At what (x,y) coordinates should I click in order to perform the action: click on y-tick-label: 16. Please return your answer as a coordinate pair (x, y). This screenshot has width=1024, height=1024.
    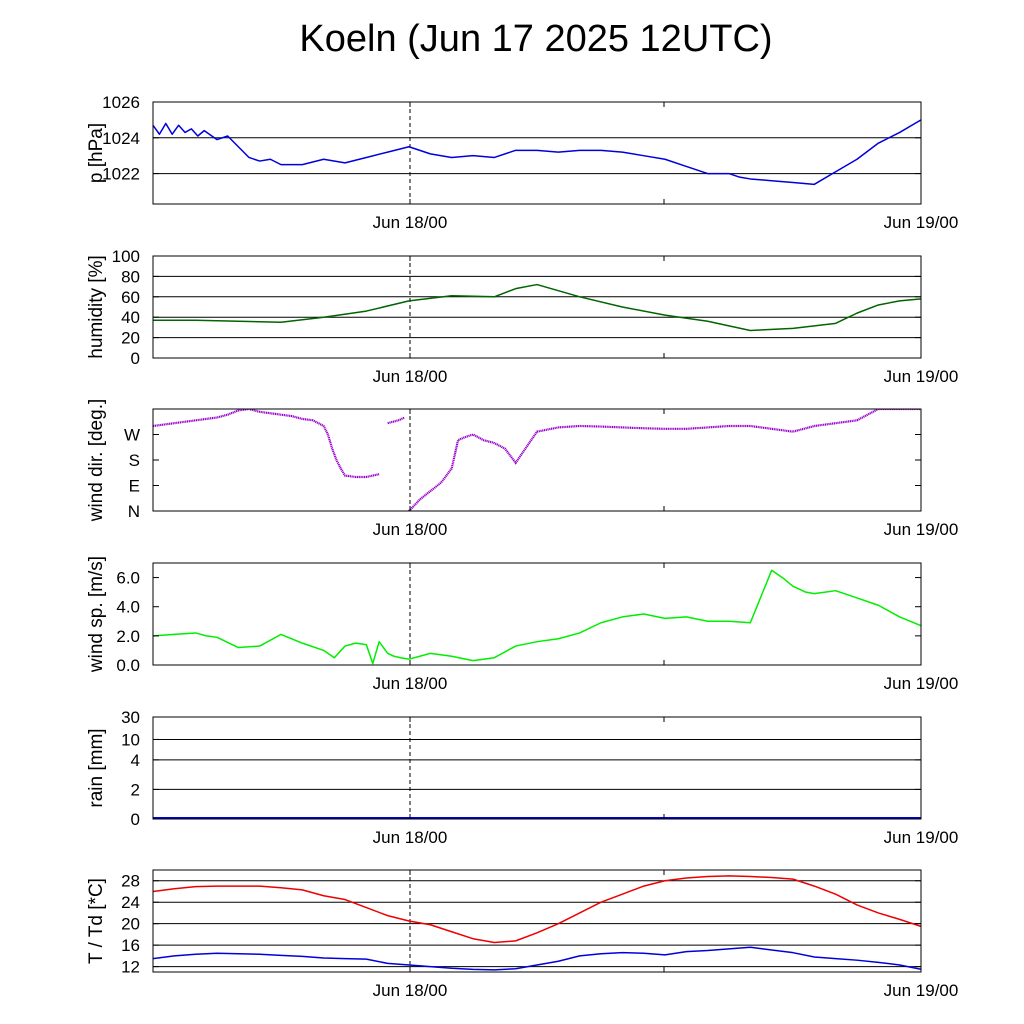
    Looking at the image, I should click on (130, 945).